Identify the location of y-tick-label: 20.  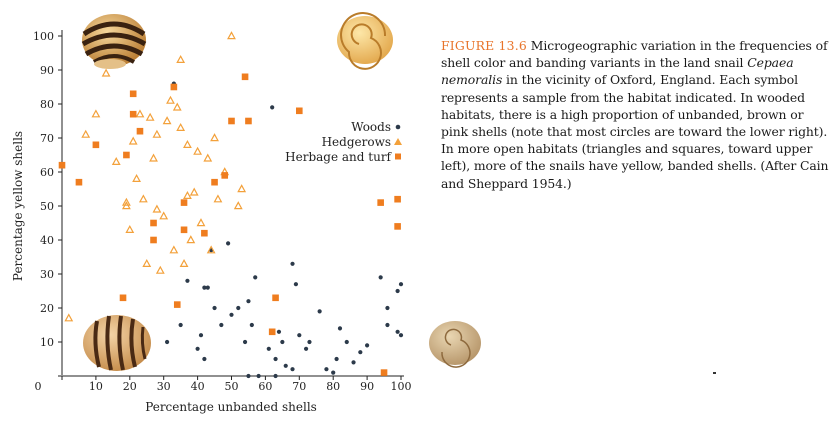
(47, 308).